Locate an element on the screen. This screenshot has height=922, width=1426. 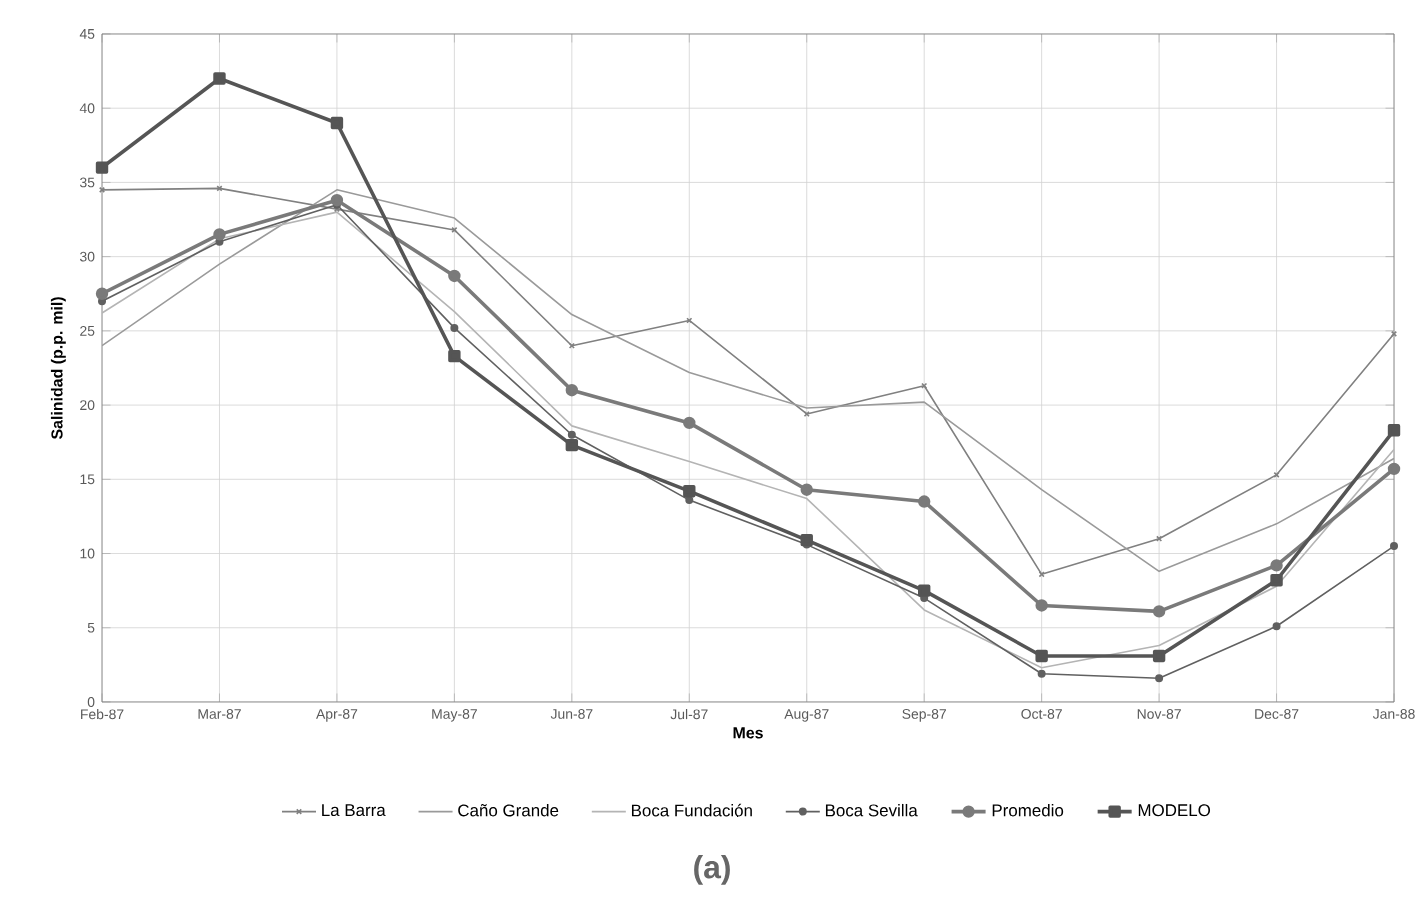
legend-label: La Barra is located at coordinates (354, 810).